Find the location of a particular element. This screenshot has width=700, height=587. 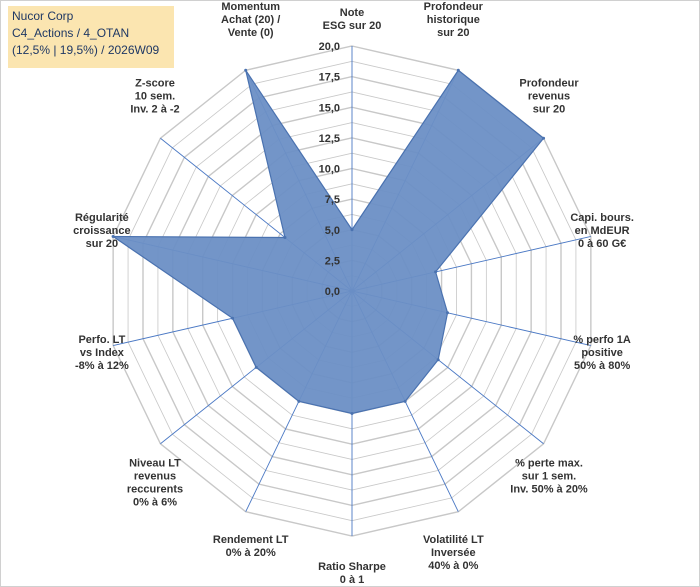

axis-label: Perfo. LT vs Index -8% à 12% is located at coordinates (102, 353).